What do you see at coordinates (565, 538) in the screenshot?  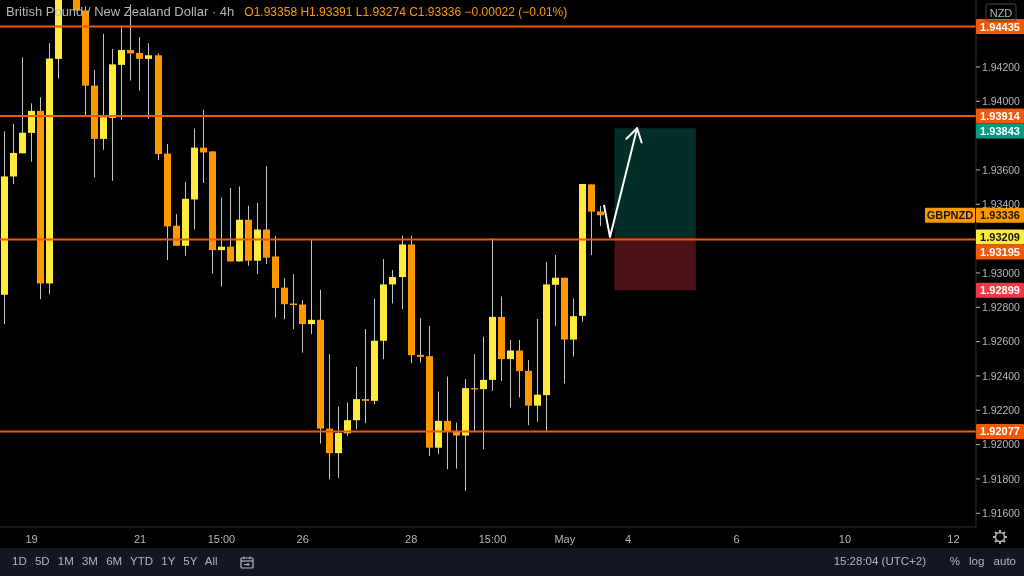 I see `x-tick-label: May` at bounding box center [565, 538].